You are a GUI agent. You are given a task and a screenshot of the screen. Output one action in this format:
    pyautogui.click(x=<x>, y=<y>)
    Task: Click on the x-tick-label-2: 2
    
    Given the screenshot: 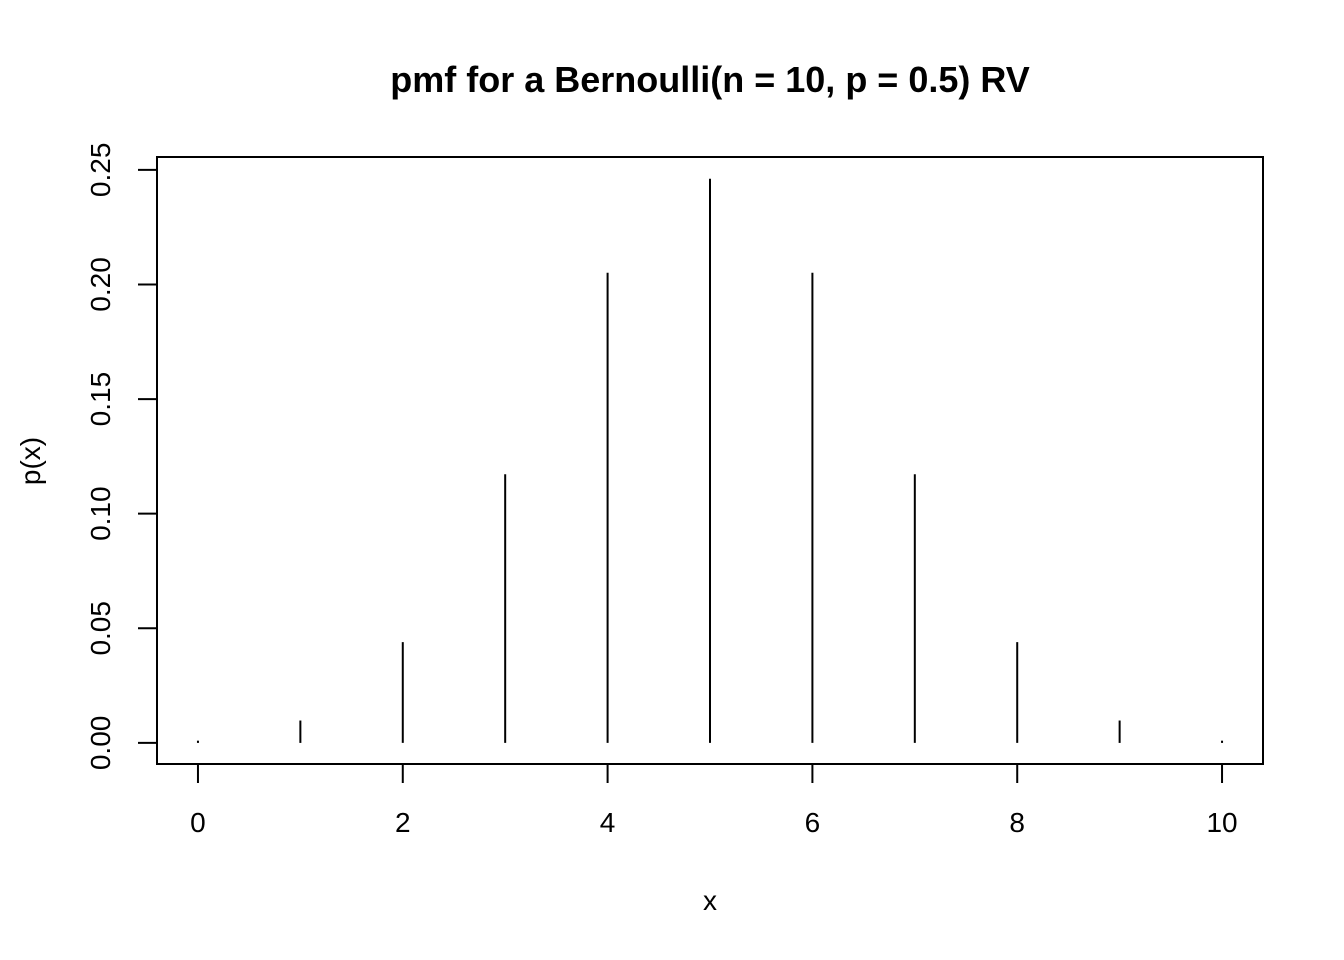 What is the action you would take?
    pyautogui.click(x=403, y=822)
    